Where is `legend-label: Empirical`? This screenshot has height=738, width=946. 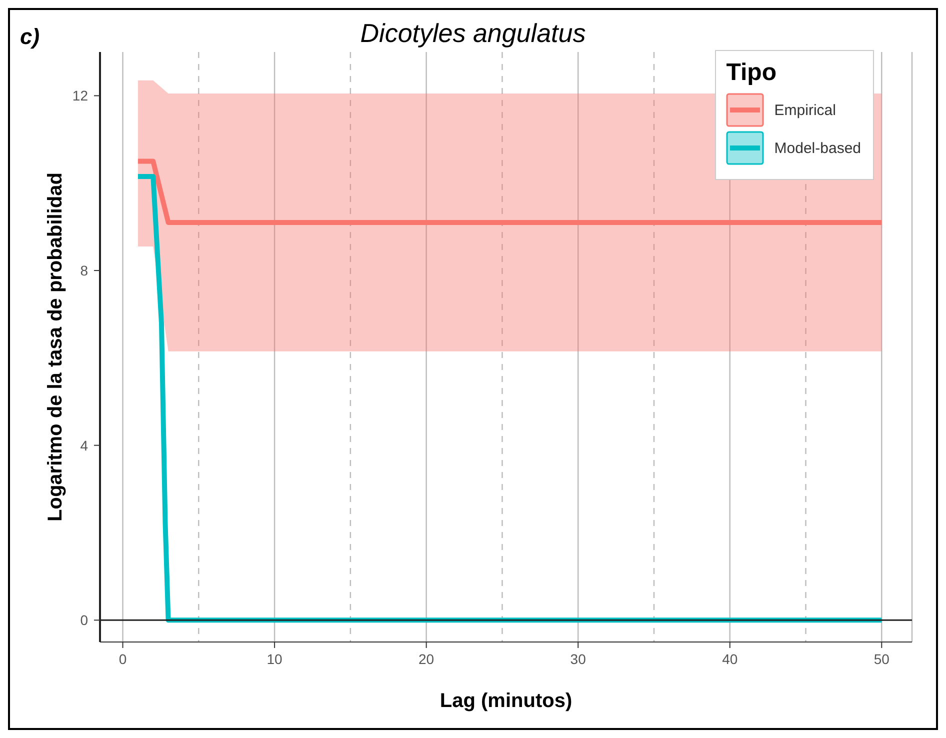
legend-label: Empirical is located at coordinates (805, 110).